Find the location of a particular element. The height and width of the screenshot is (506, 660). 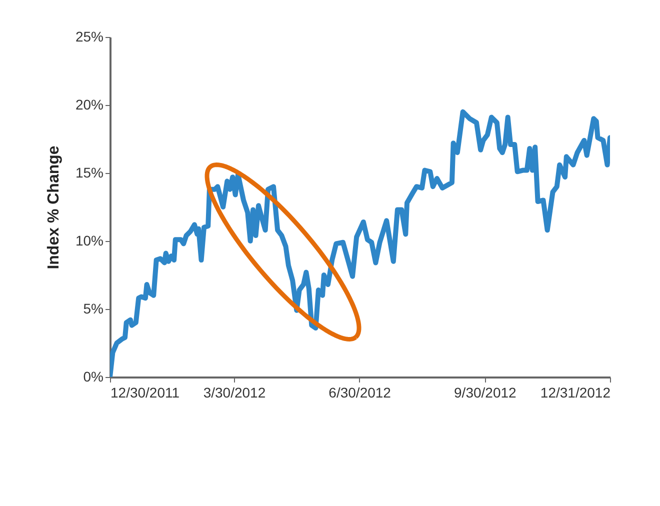

y-tick-label: 5% is located at coordinates (93, 308).